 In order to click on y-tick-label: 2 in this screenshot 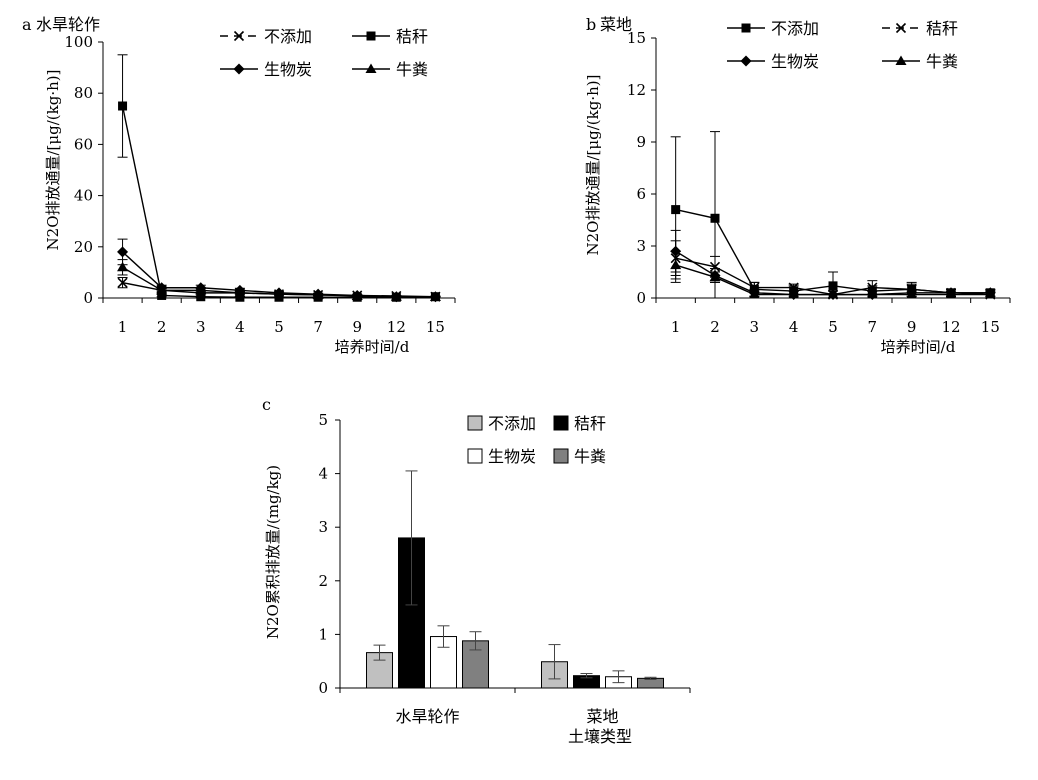, I will do `click(323, 581)`.